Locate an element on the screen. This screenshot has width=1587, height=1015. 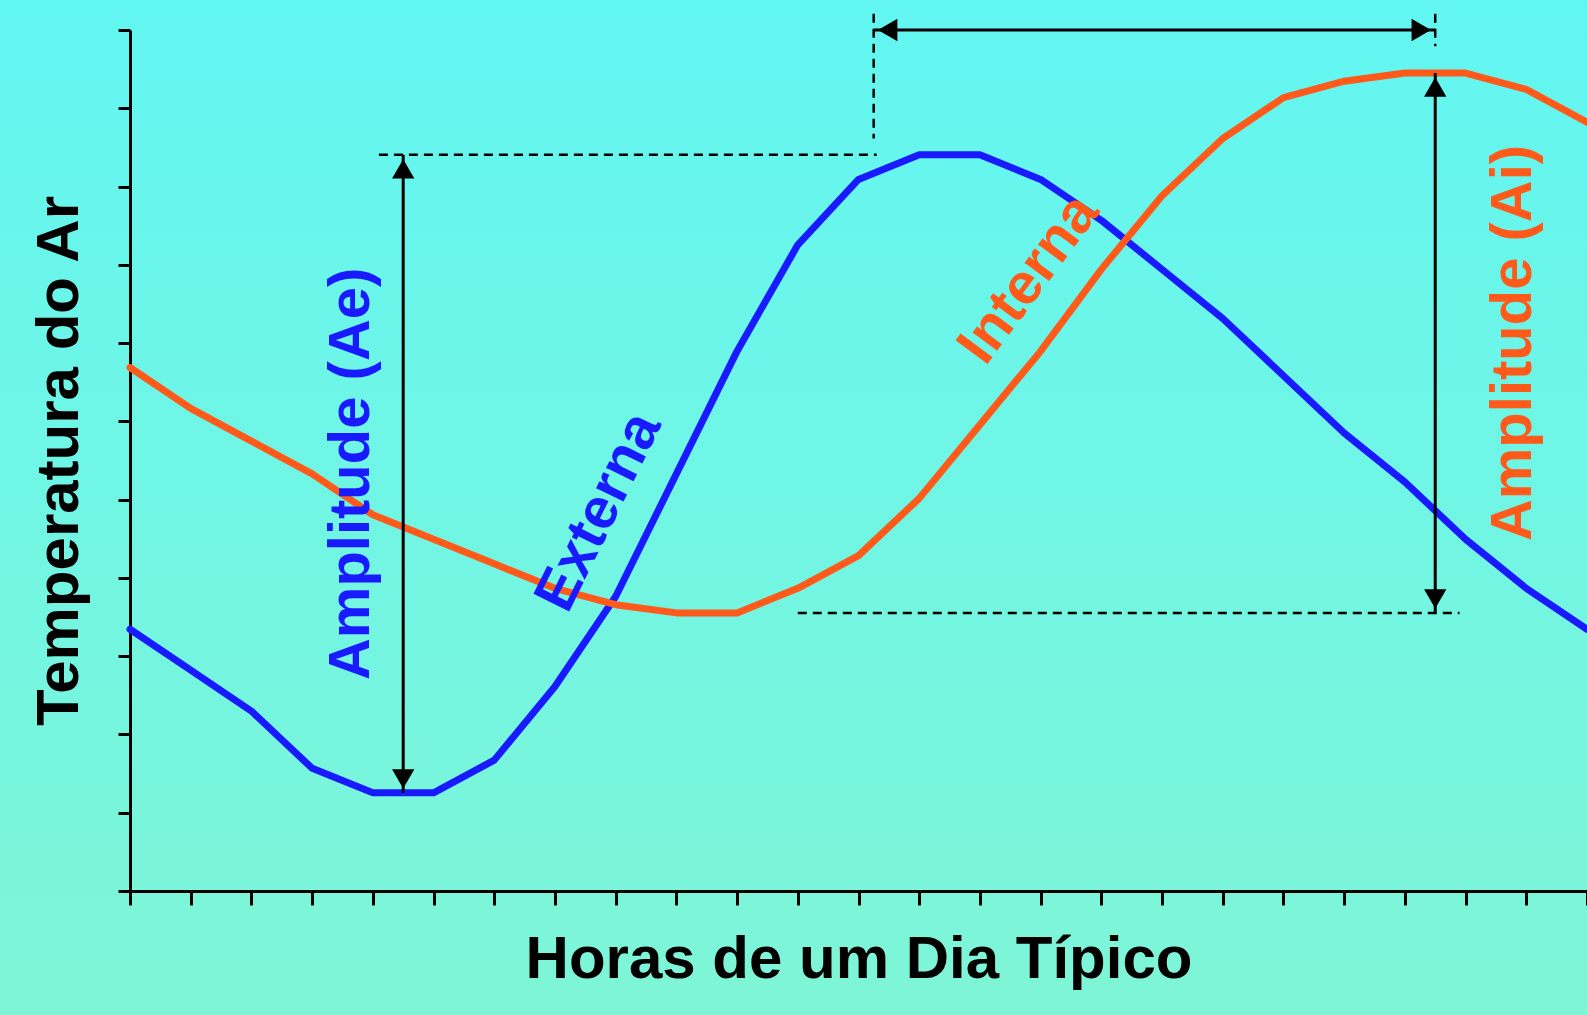
annotation: Amplitude (Ai) is located at coordinates (1511, 343).